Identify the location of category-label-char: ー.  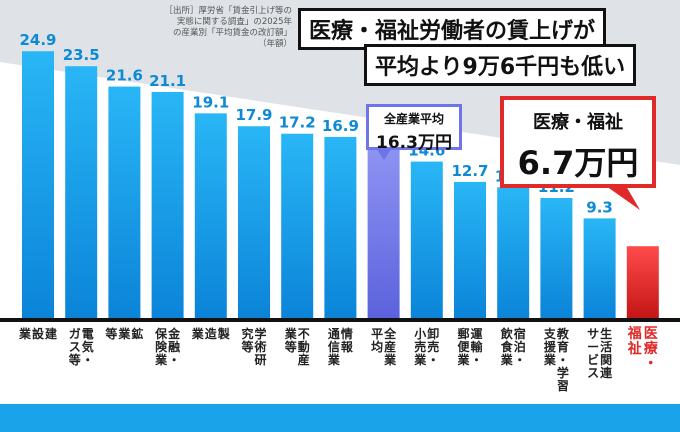
(593, 347).